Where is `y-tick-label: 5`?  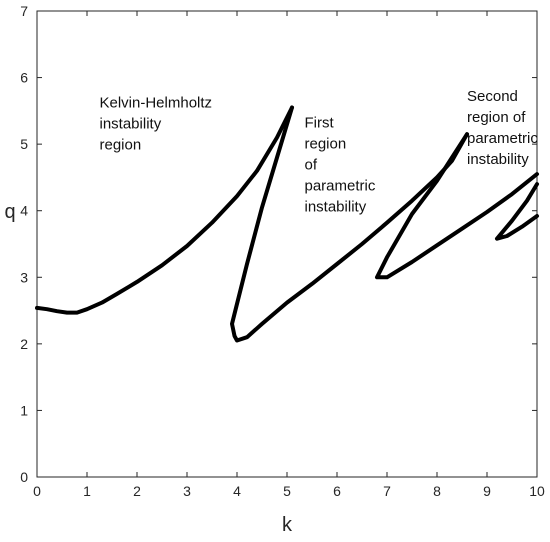 y-tick-label: 5 is located at coordinates (24, 144).